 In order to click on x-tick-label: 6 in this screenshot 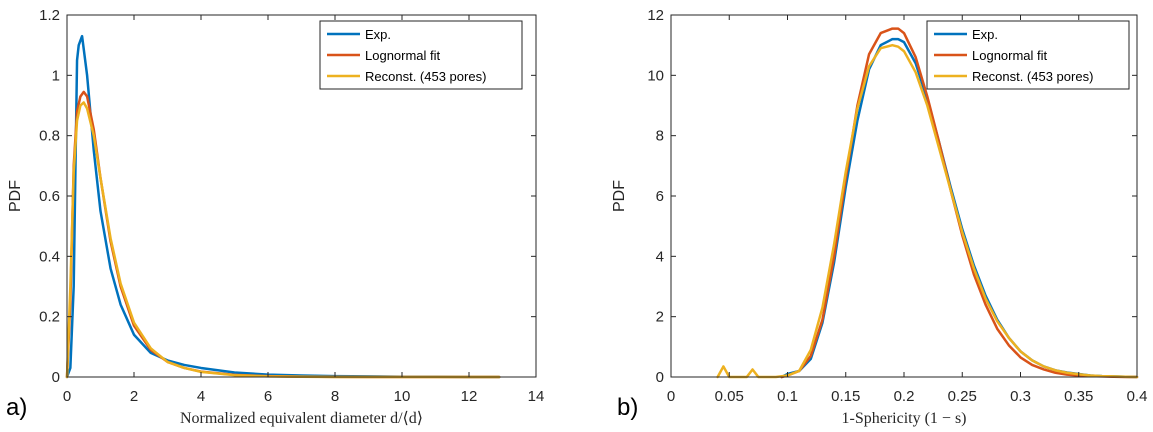, I will do `click(268, 396)`.